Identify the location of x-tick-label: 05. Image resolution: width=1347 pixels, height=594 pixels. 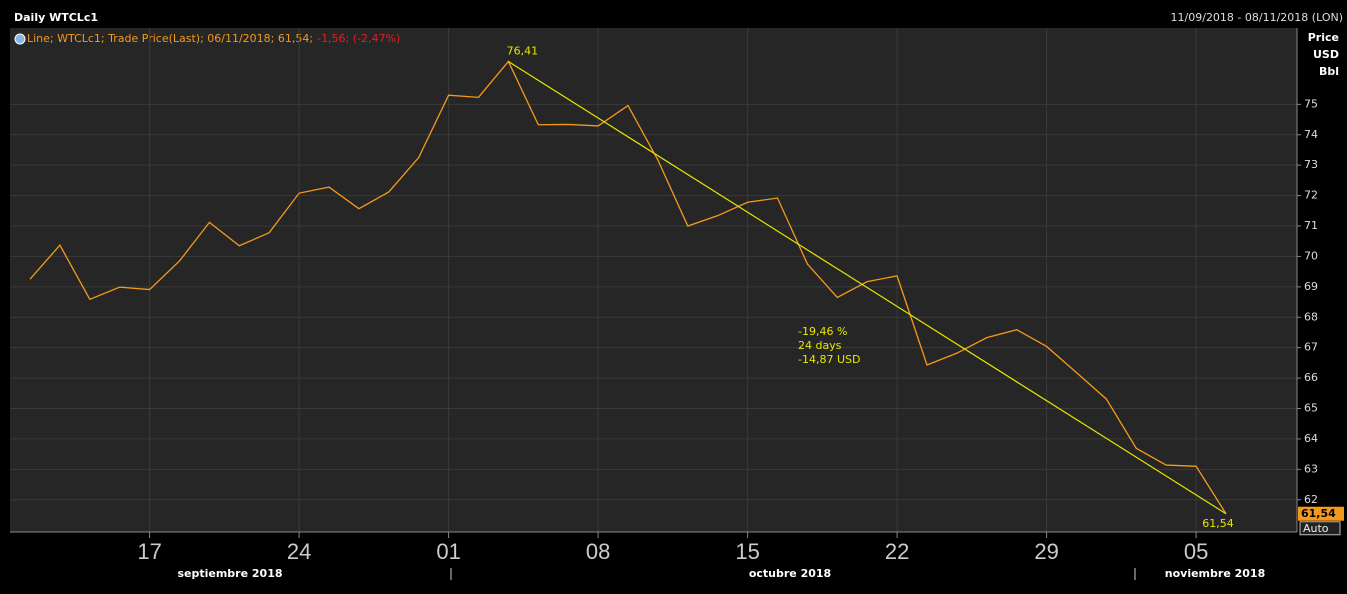
(1196, 551).